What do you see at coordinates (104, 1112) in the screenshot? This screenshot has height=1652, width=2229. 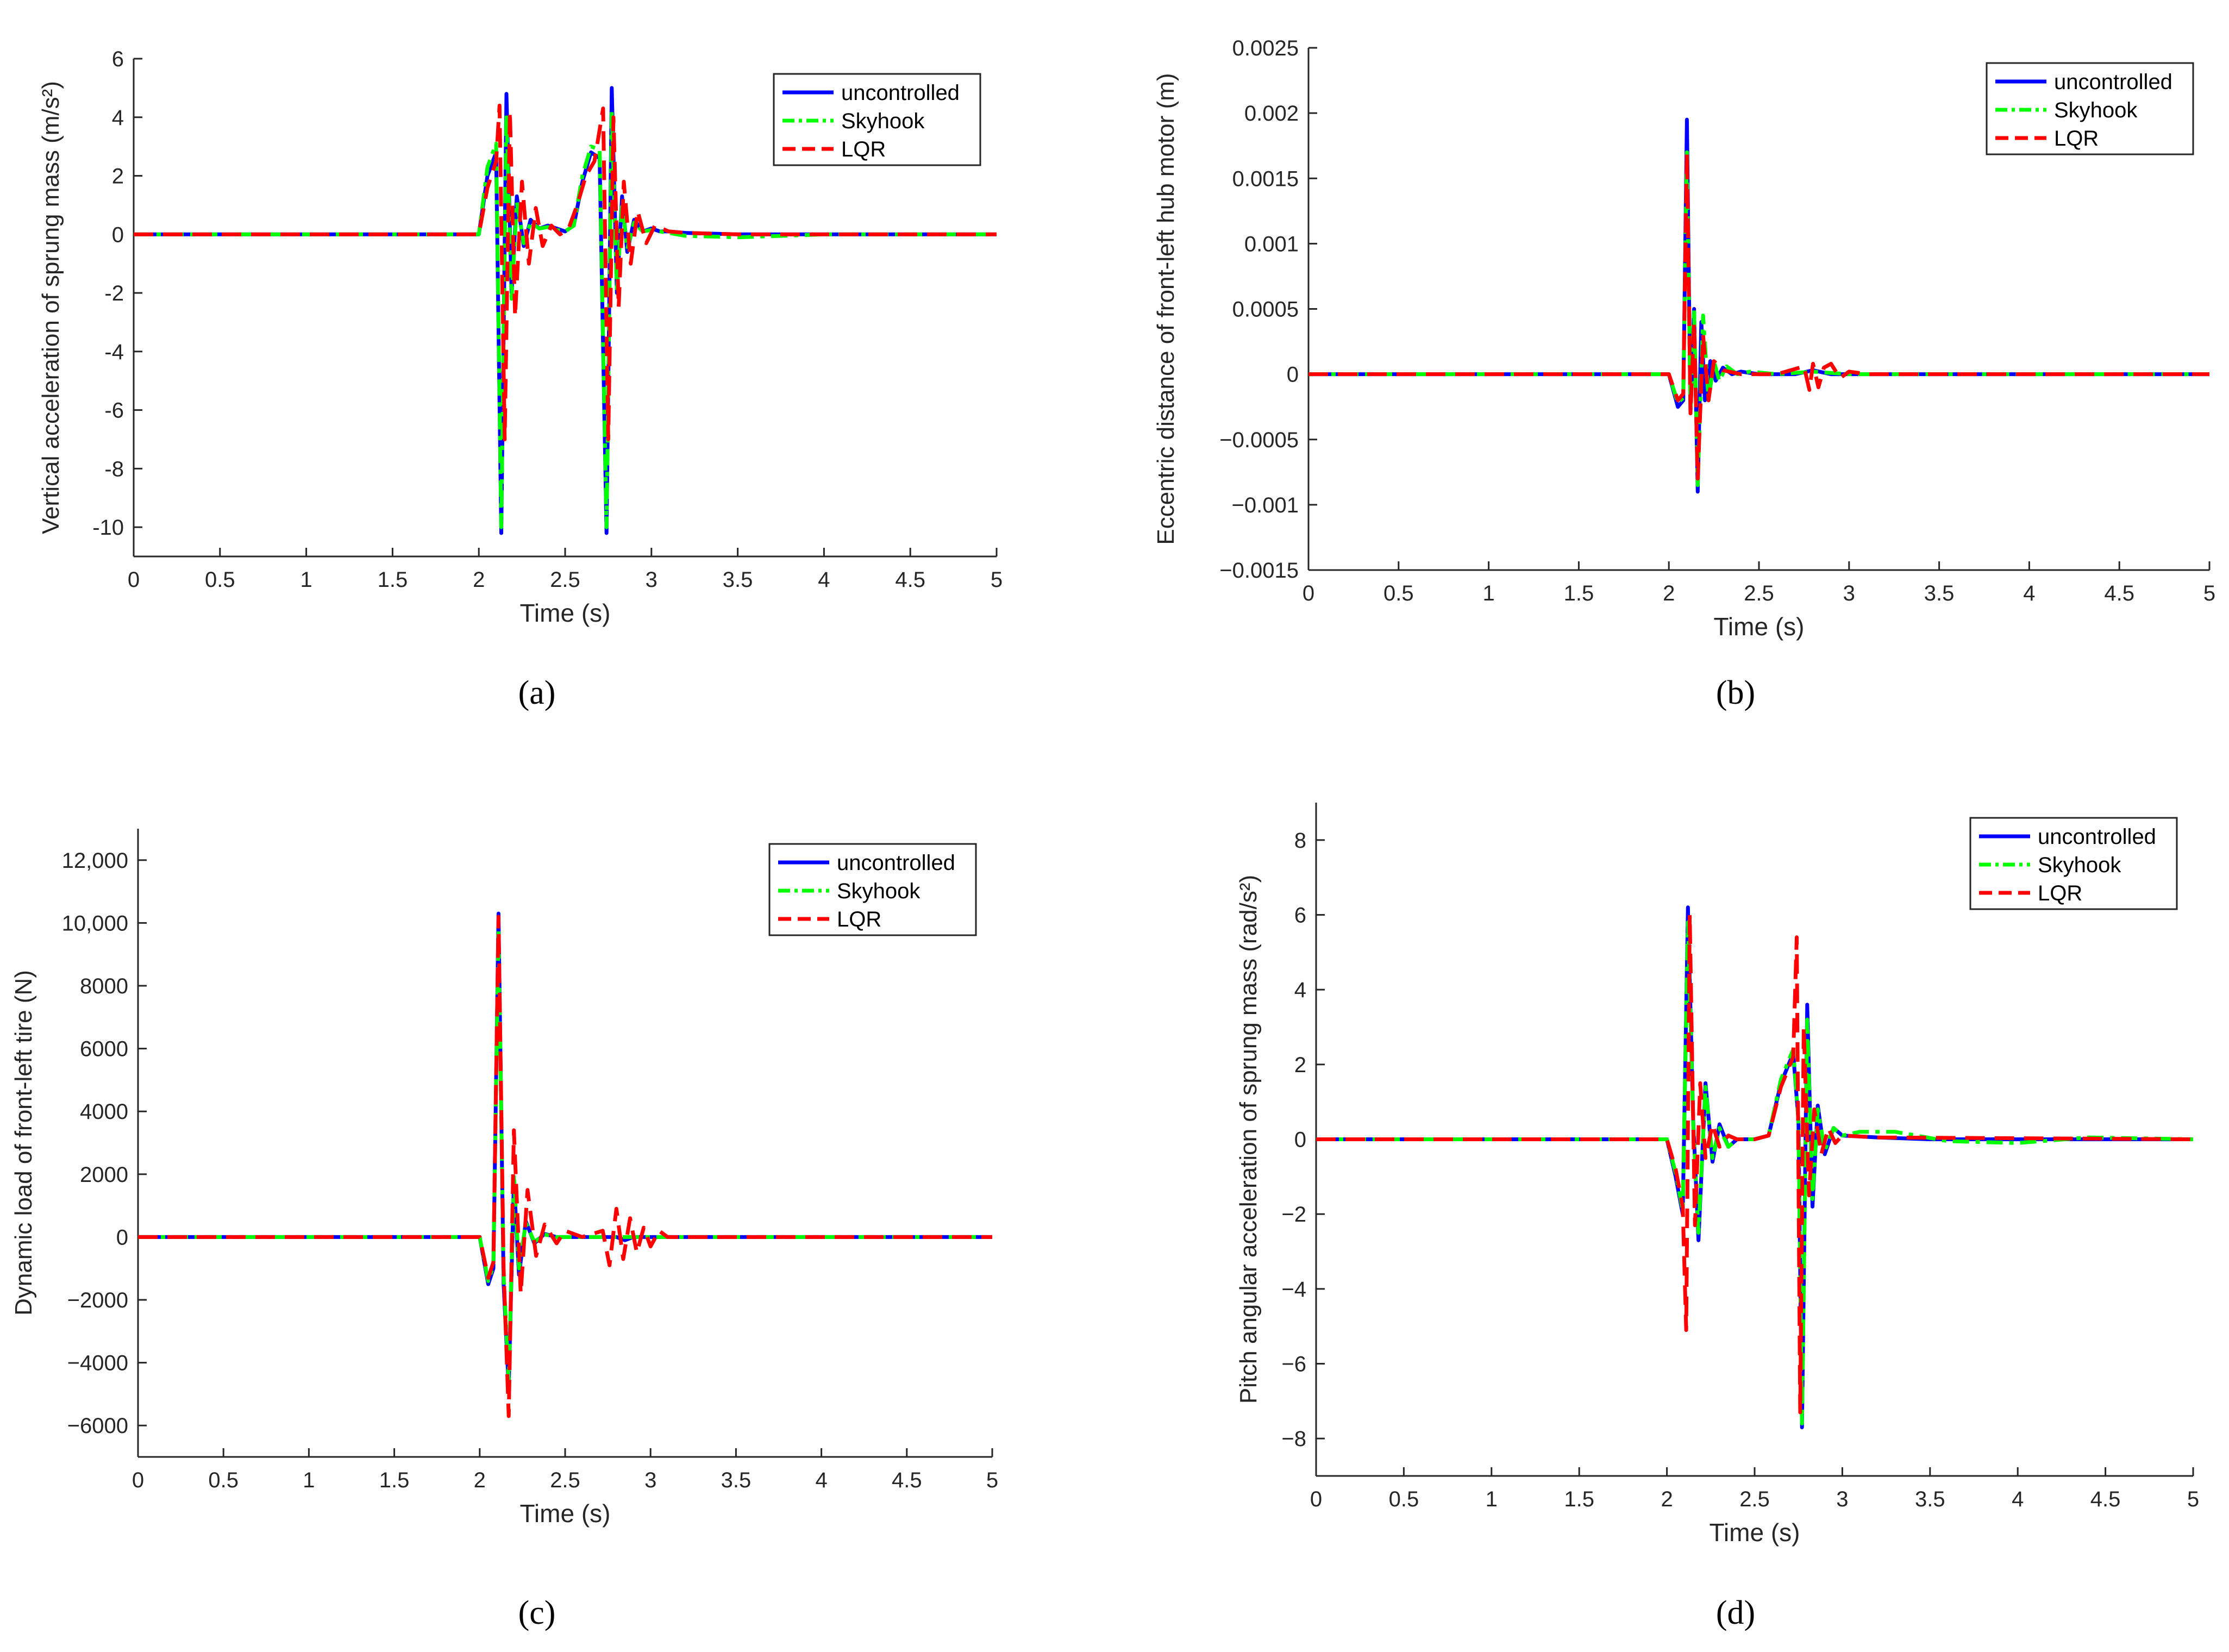 I see `y-tick-label: 4000` at bounding box center [104, 1112].